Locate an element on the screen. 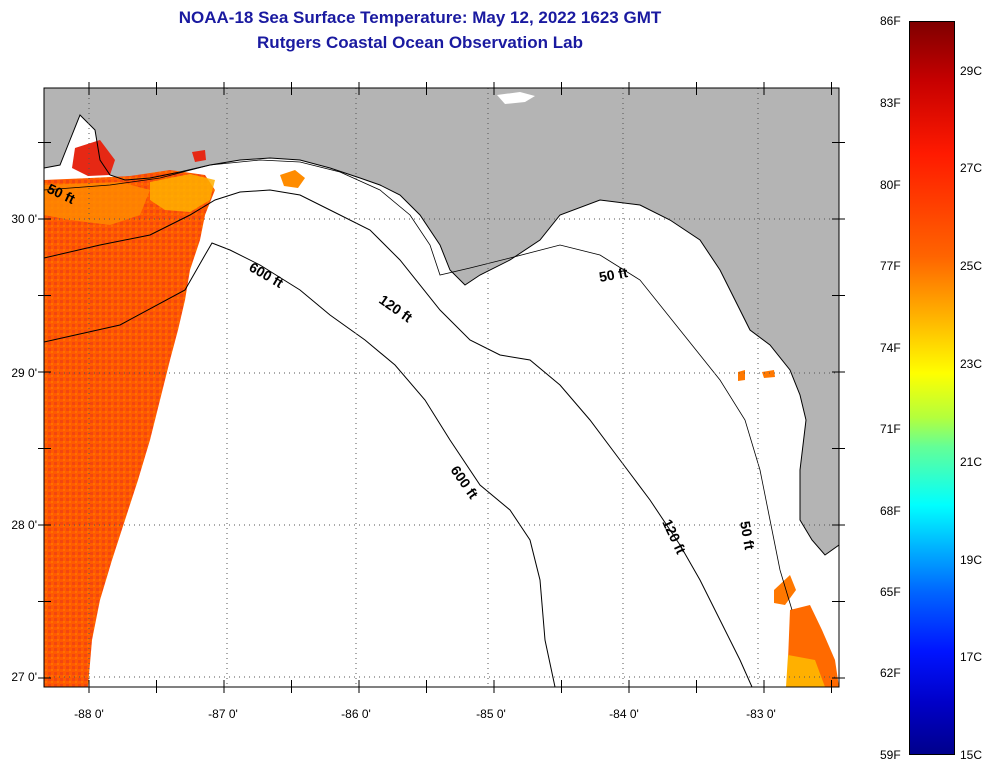  lon-label-84: -84 0' is located at coordinates (624, 714).